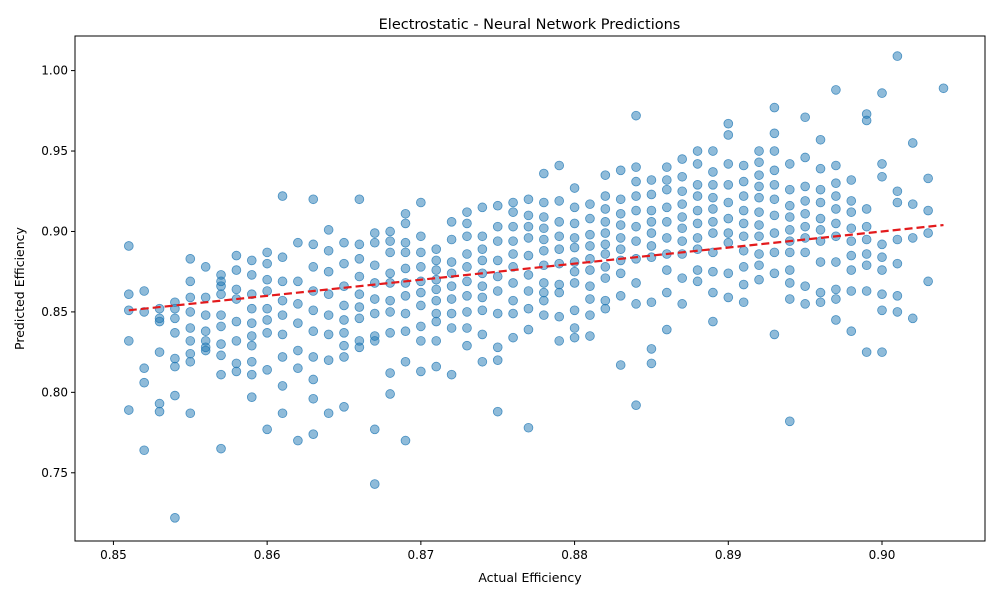 The height and width of the screenshot is (600, 1000). What do you see at coordinates (728, 555) in the screenshot?
I see `x-tick-label: 0.89` at bounding box center [728, 555].